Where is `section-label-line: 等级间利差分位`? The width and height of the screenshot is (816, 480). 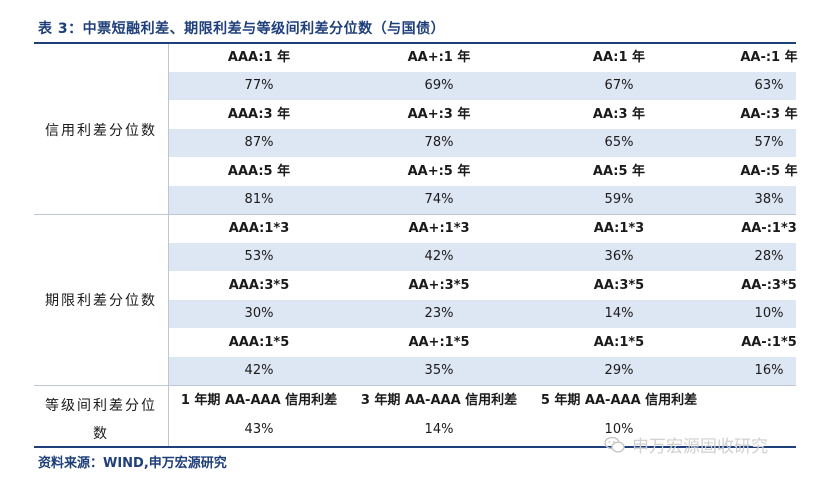 section-label-line: 等级间利差分位 is located at coordinates (101, 406).